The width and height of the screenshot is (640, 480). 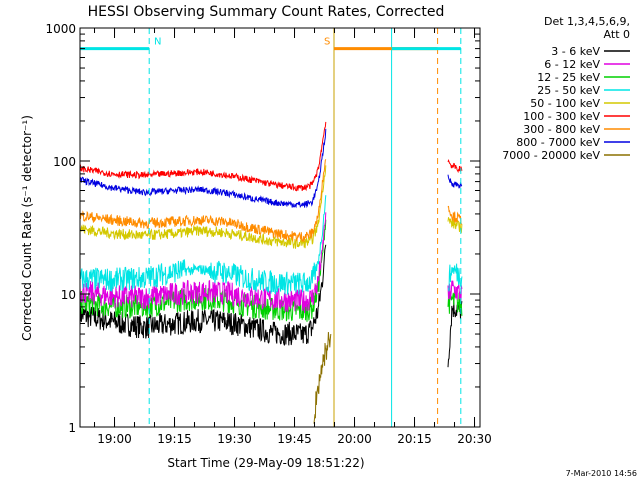 I want to click on series-line-50-100kev, so click(x=203, y=207).